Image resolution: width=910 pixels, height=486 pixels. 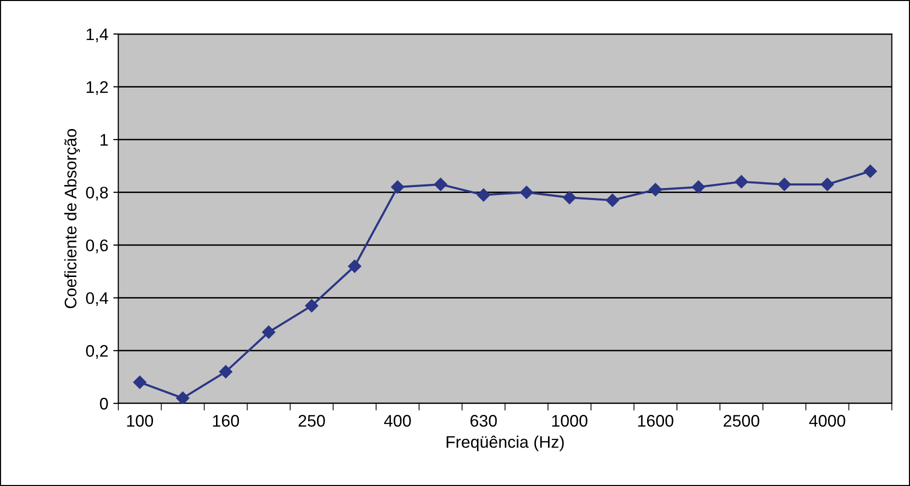 What do you see at coordinates (505, 444) in the screenshot?
I see `x-axis-title: Freqüência (Hz)` at bounding box center [505, 444].